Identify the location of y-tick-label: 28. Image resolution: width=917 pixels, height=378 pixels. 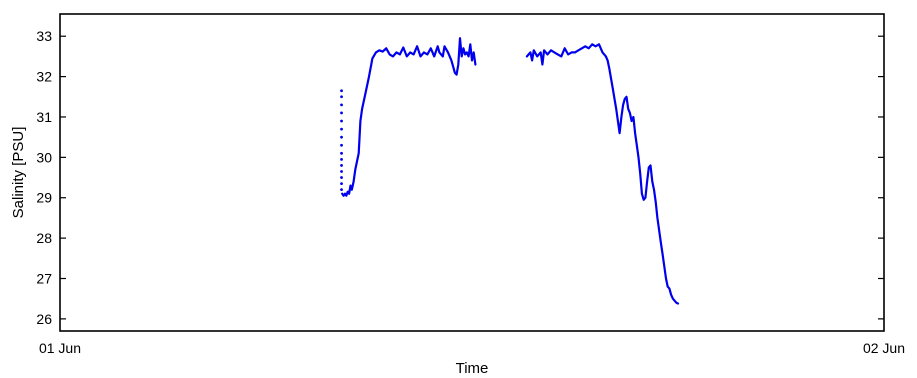
(44, 238).